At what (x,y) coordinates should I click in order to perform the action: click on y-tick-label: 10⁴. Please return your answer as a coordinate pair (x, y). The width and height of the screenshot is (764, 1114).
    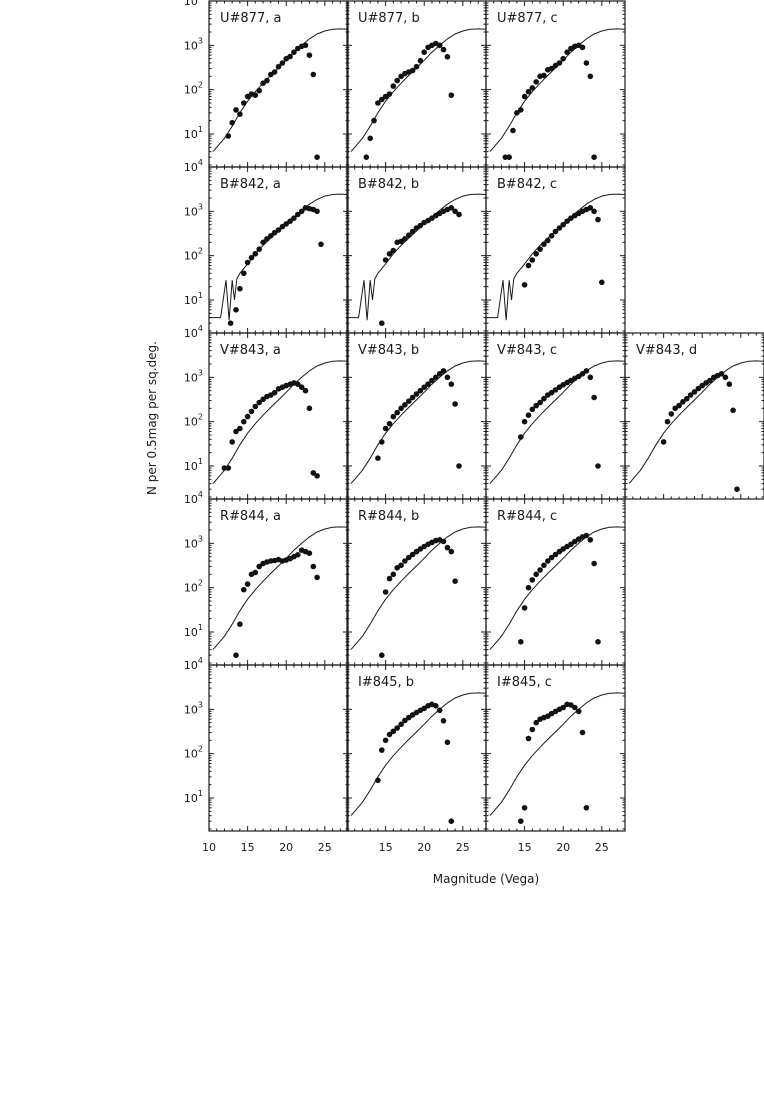
    Looking at the image, I should click on (193, 166).